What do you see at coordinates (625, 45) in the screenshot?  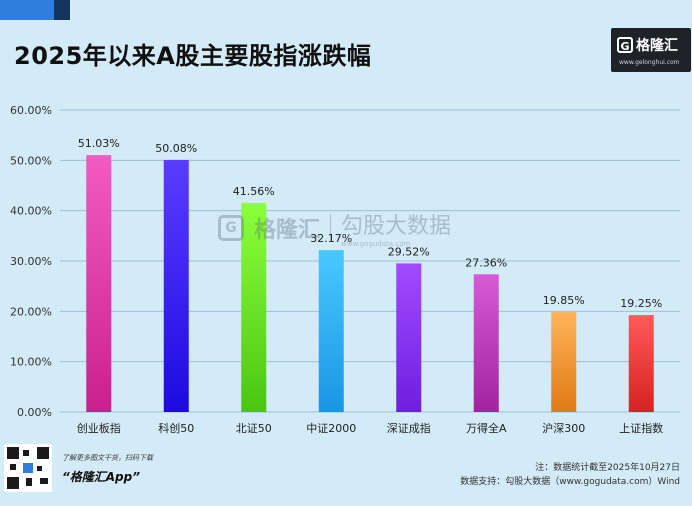 I see `logo-g-icon: G` at bounding box center [625, 45].